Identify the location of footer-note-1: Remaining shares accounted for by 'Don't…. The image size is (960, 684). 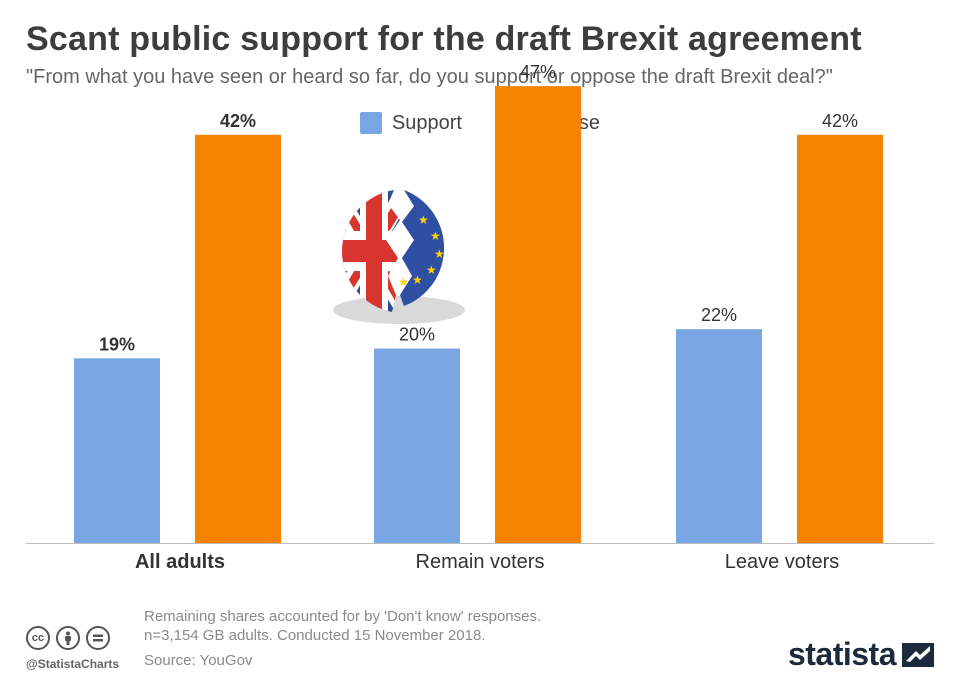
(343, 616).